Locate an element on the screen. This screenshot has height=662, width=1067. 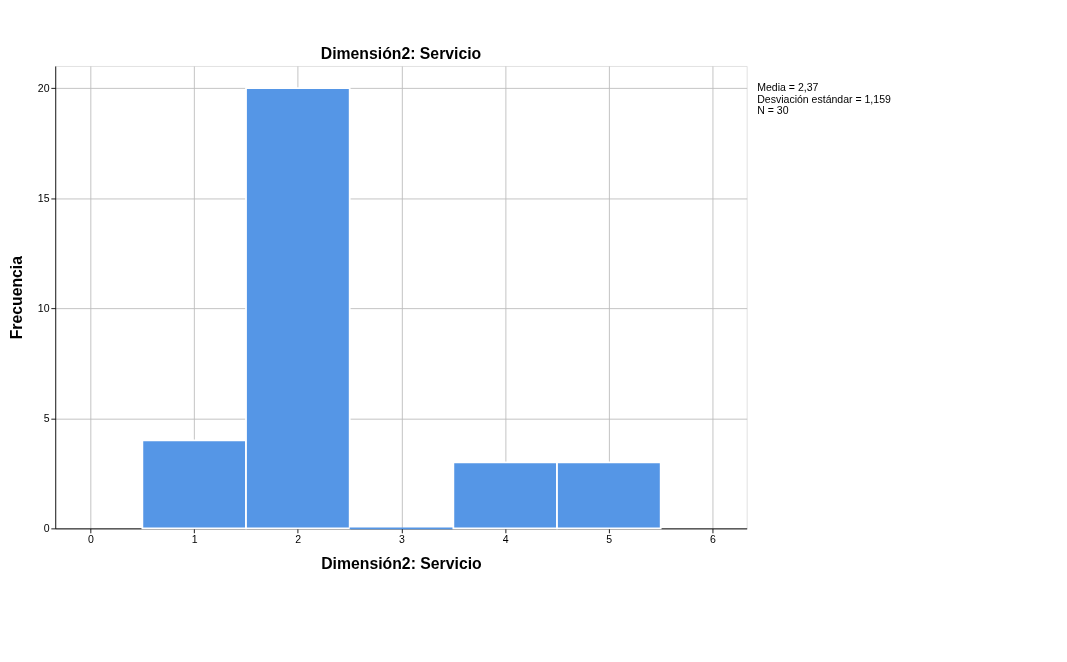
x-tick-label: 2 is located at coordinates (298, 538).